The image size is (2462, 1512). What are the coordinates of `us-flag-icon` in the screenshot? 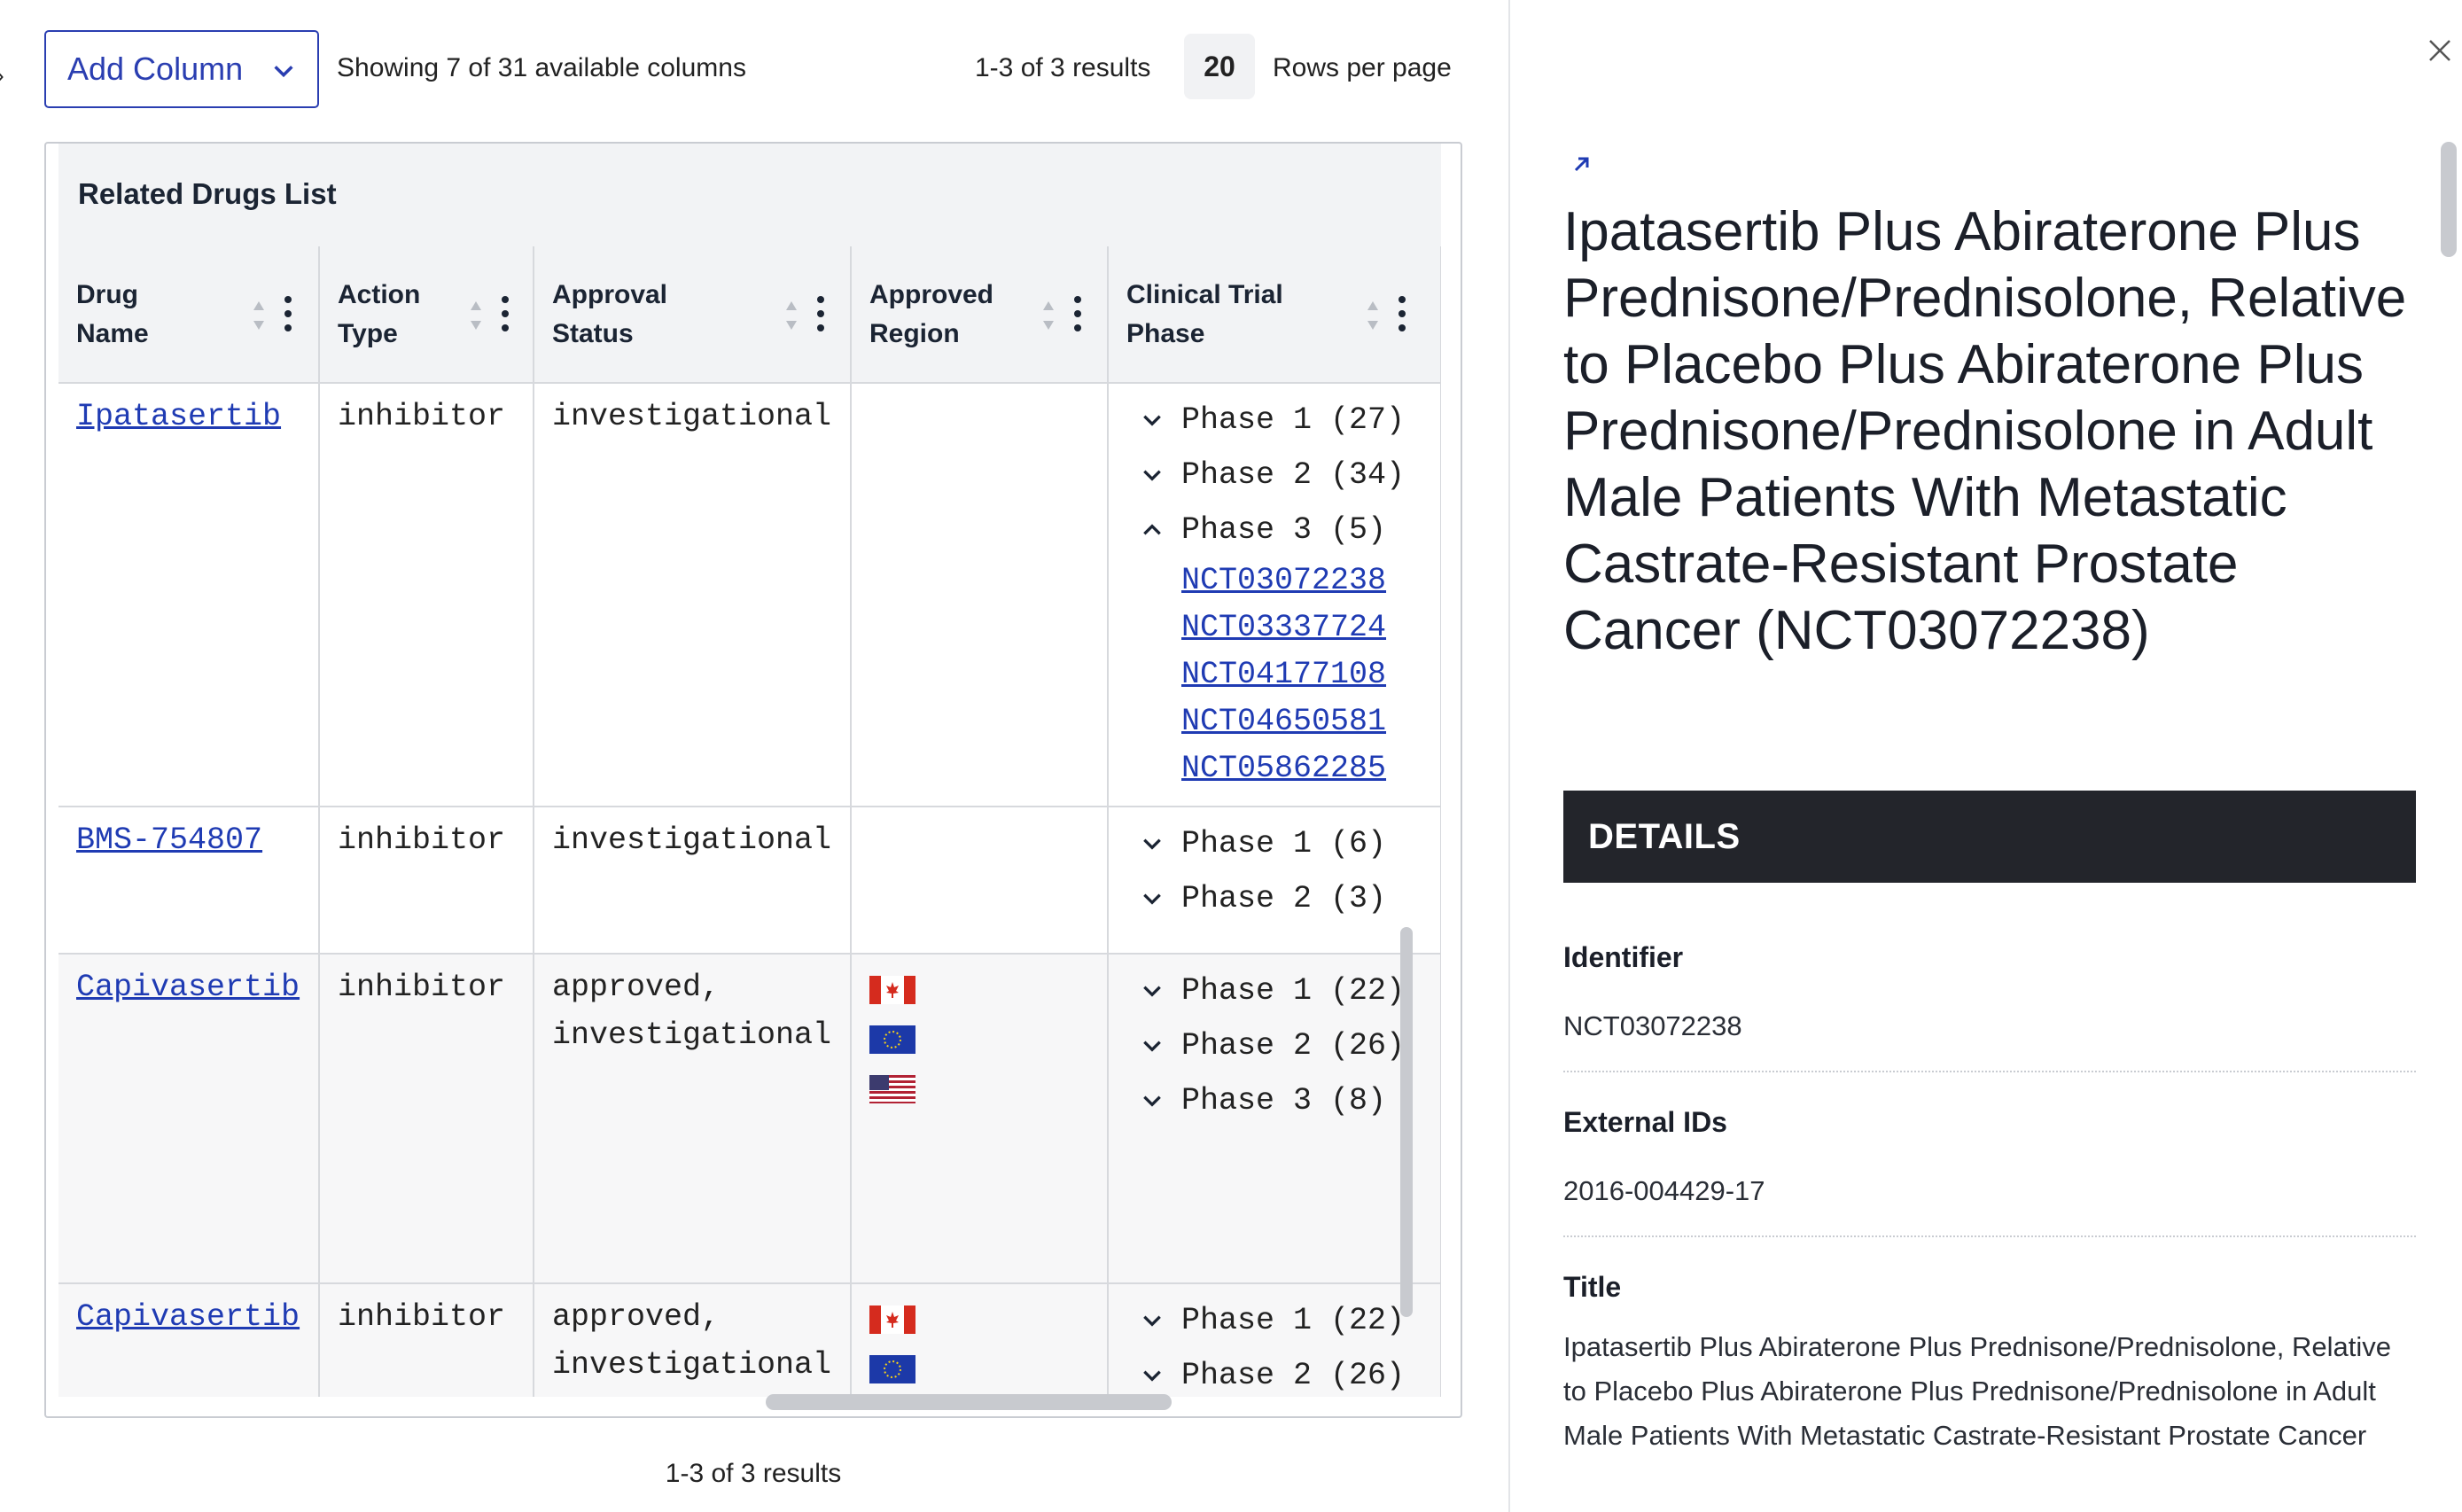 It's located at (892, 1089).